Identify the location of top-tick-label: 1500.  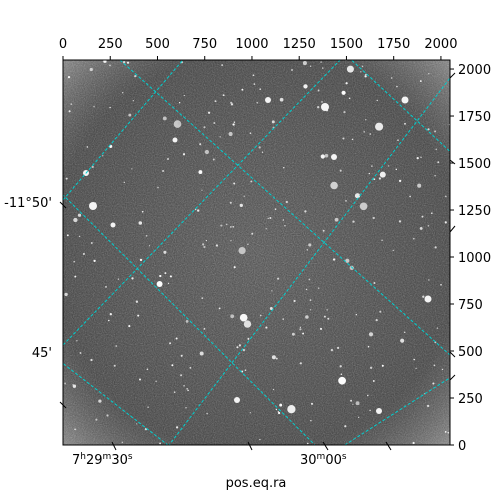
(346, 44).